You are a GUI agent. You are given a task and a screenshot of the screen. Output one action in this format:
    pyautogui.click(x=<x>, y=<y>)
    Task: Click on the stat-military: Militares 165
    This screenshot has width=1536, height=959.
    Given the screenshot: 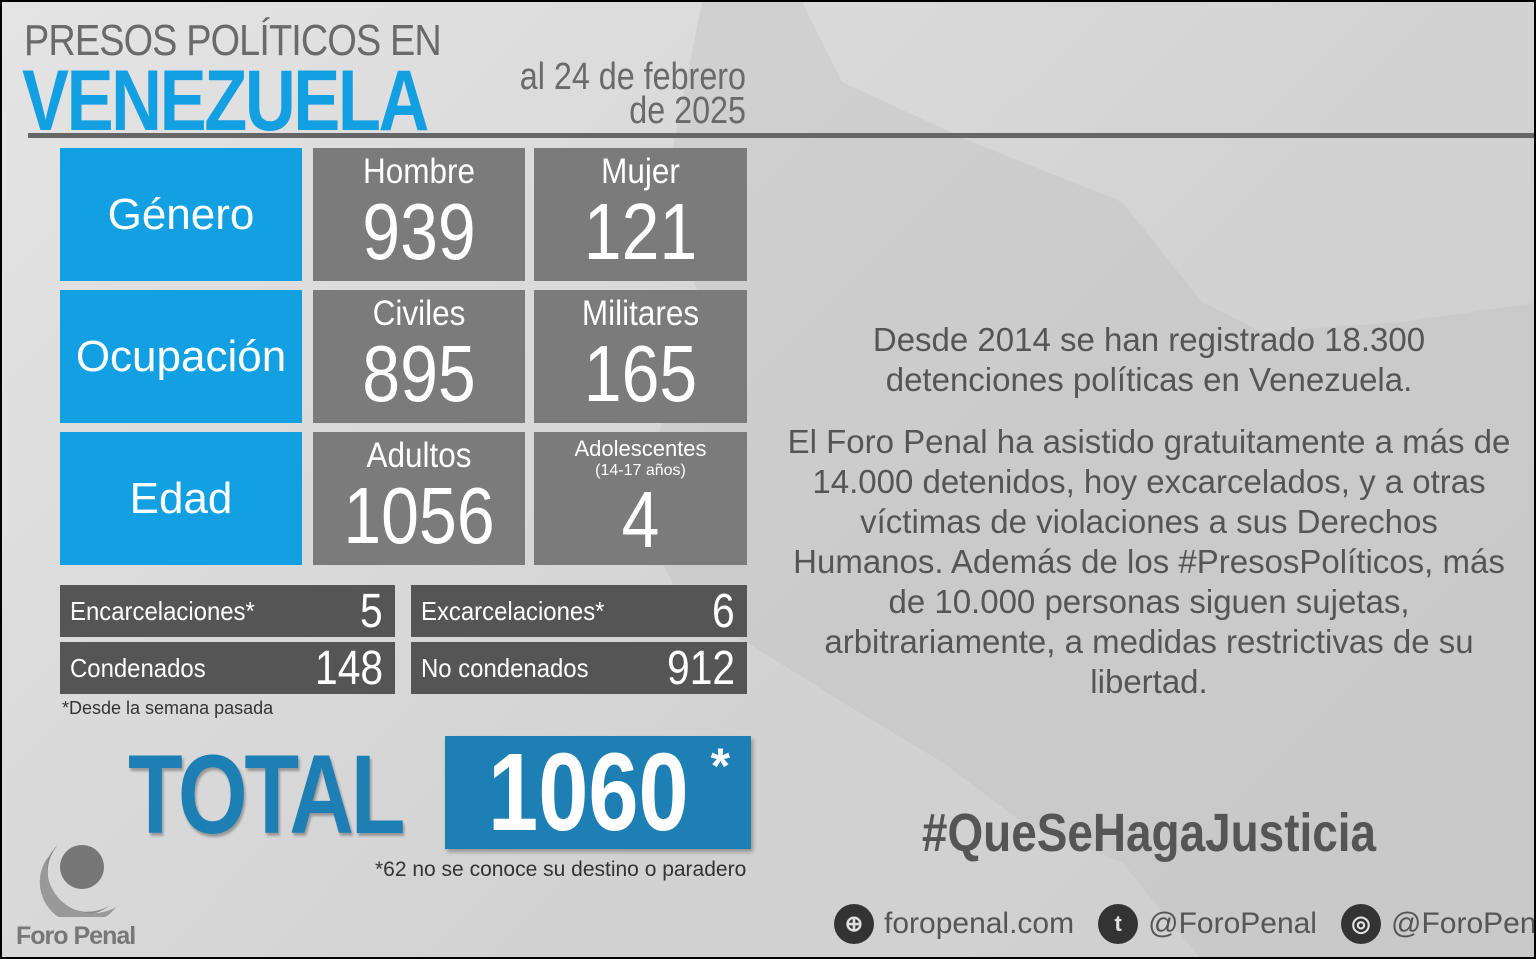 What is the action you would take?
    pyautogui.click(x=640, y=356)
    